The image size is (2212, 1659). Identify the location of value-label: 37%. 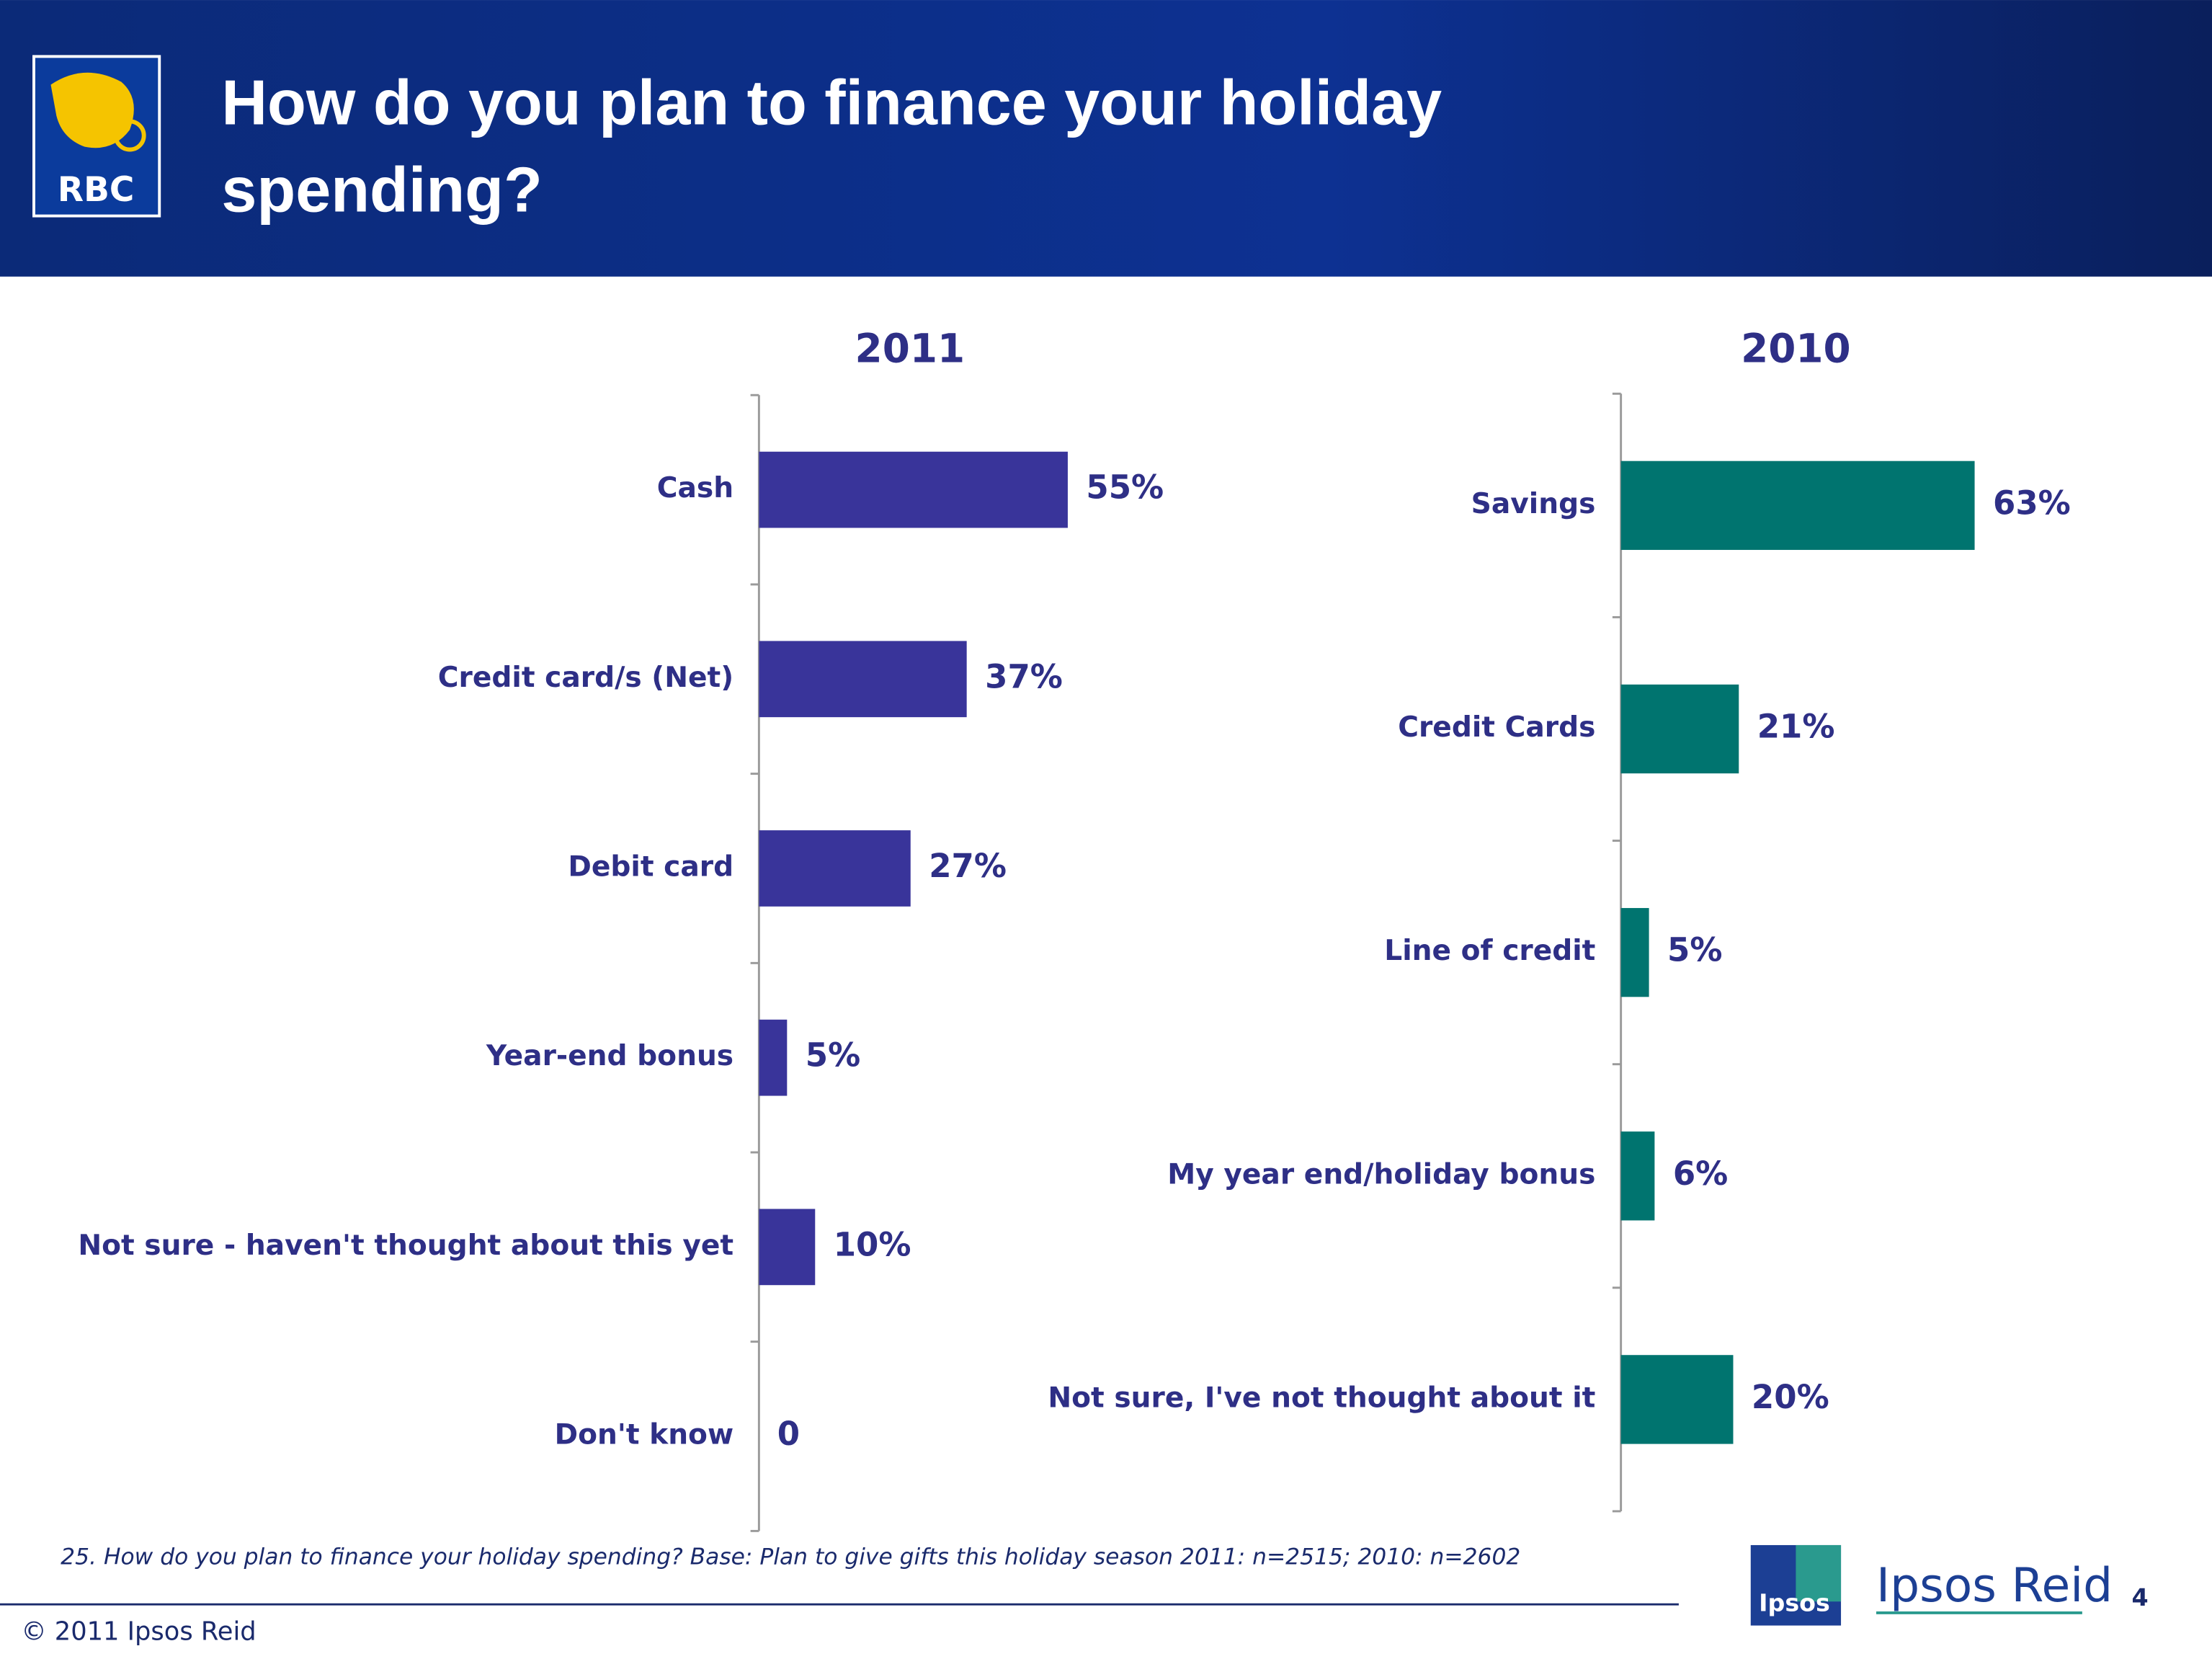
(1024, 676).